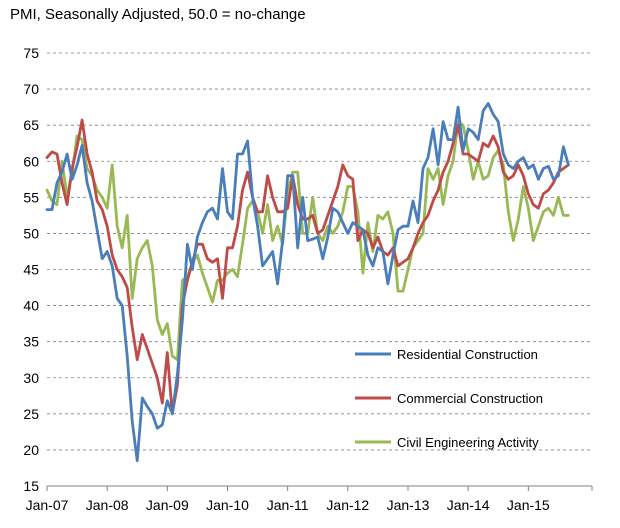 This screenshot has height=528, width=620. What do you see at coordinates (347, 505) in the screenshot?
I see `x-tick-label: Jan-12` at bounding box center [347, 505].